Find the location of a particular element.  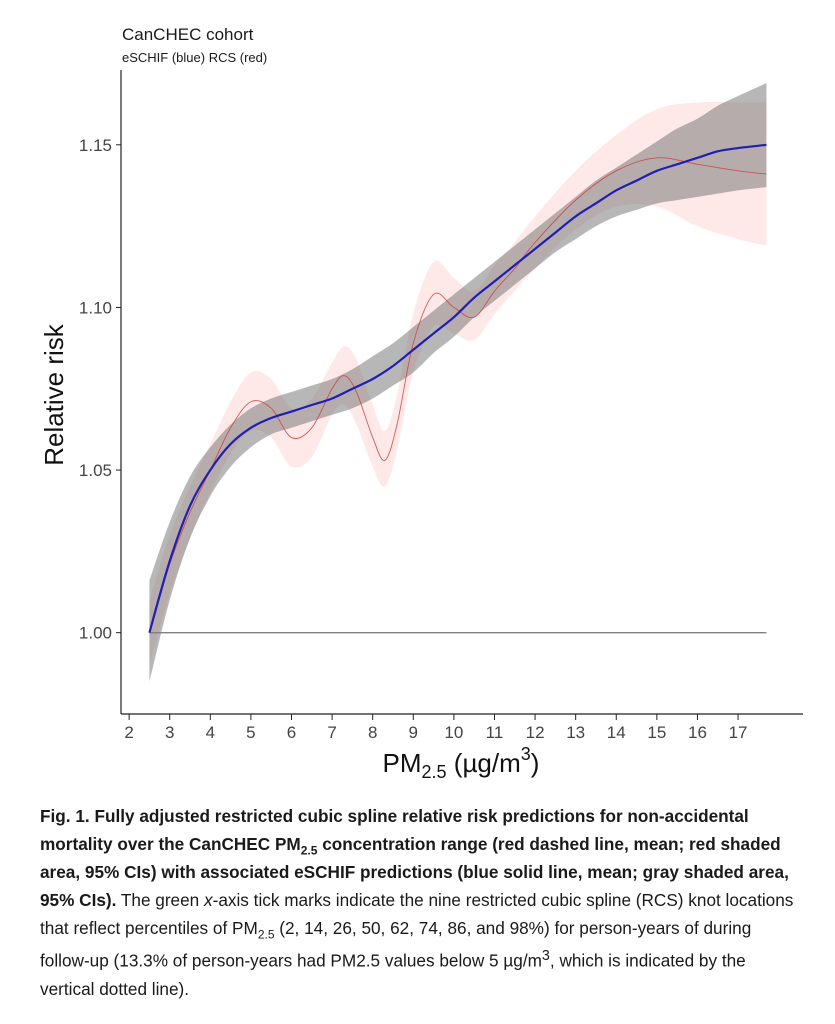

x-tick-label: 7 is located at coordinates (331, 732).